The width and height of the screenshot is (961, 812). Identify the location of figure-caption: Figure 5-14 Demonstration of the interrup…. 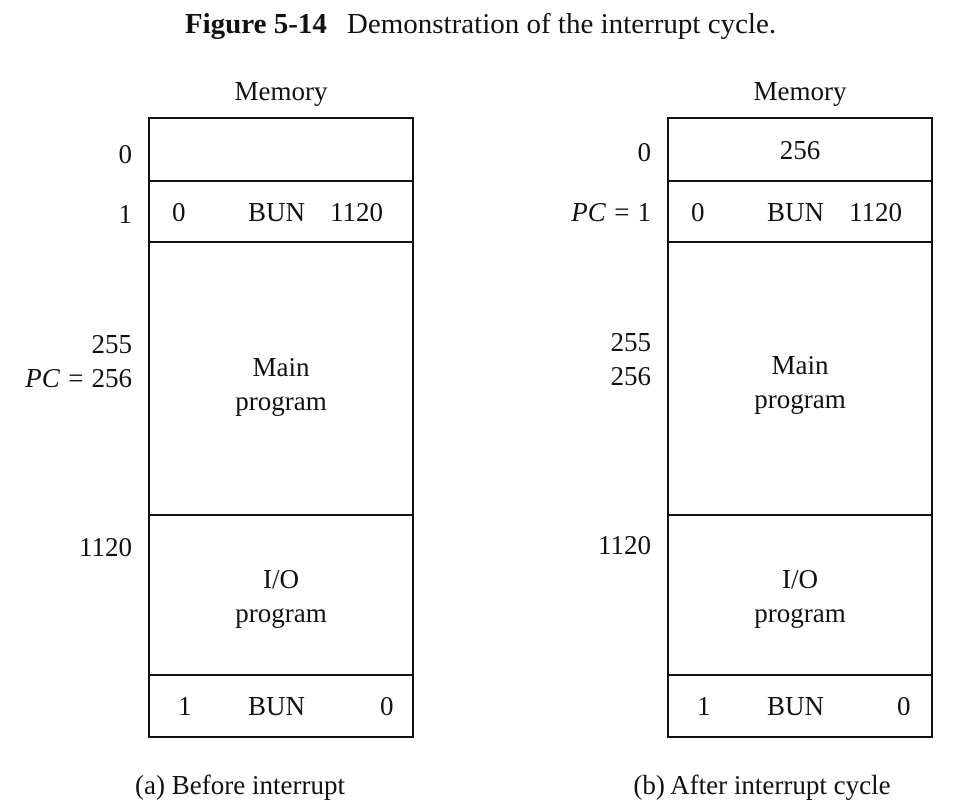
(480, 24).